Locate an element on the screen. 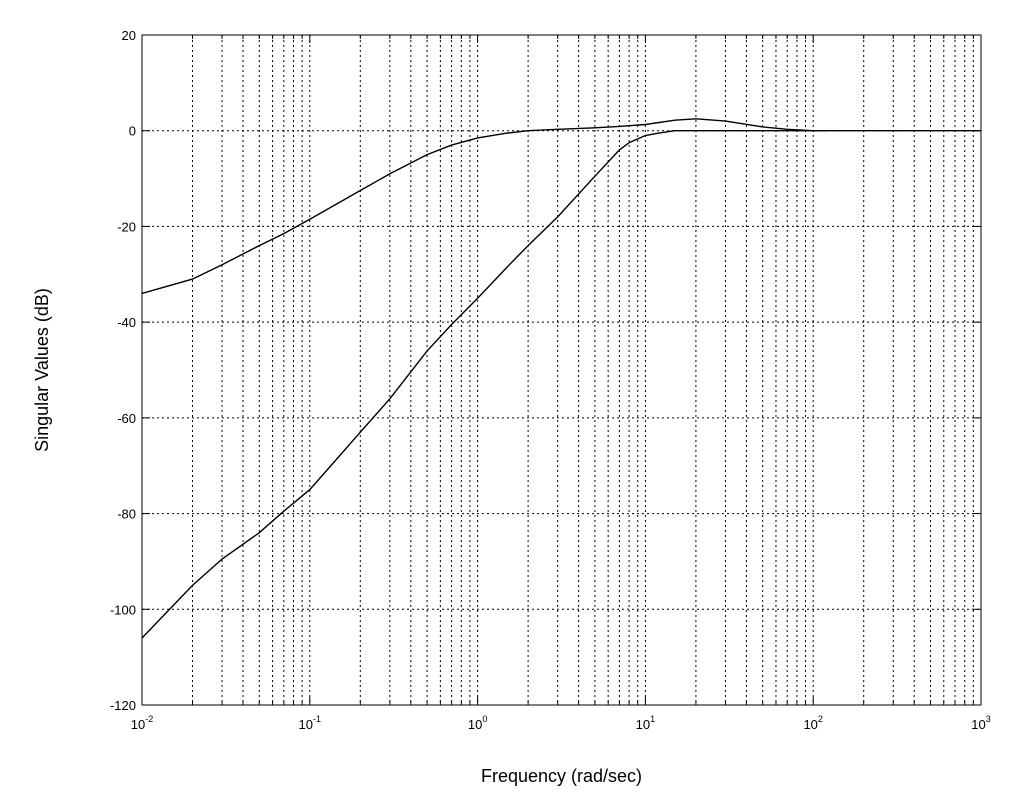 The height and width of the screenshot is (810, 1024). y-tick-label: -60 is located at coordinates (126, 418).